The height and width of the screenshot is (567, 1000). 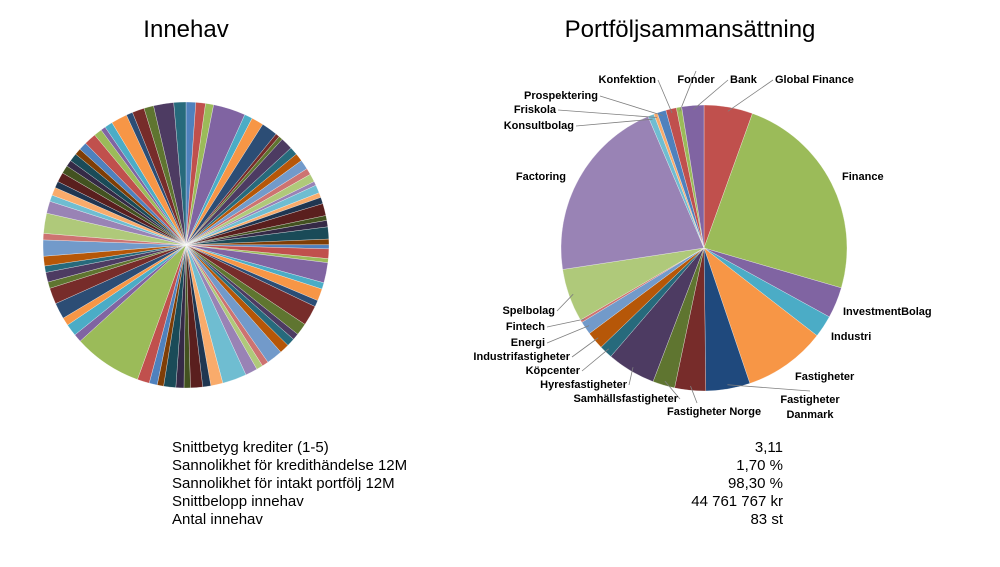 I want to click on slice-label: Industrifastigheter, so click(x=521, y=357).